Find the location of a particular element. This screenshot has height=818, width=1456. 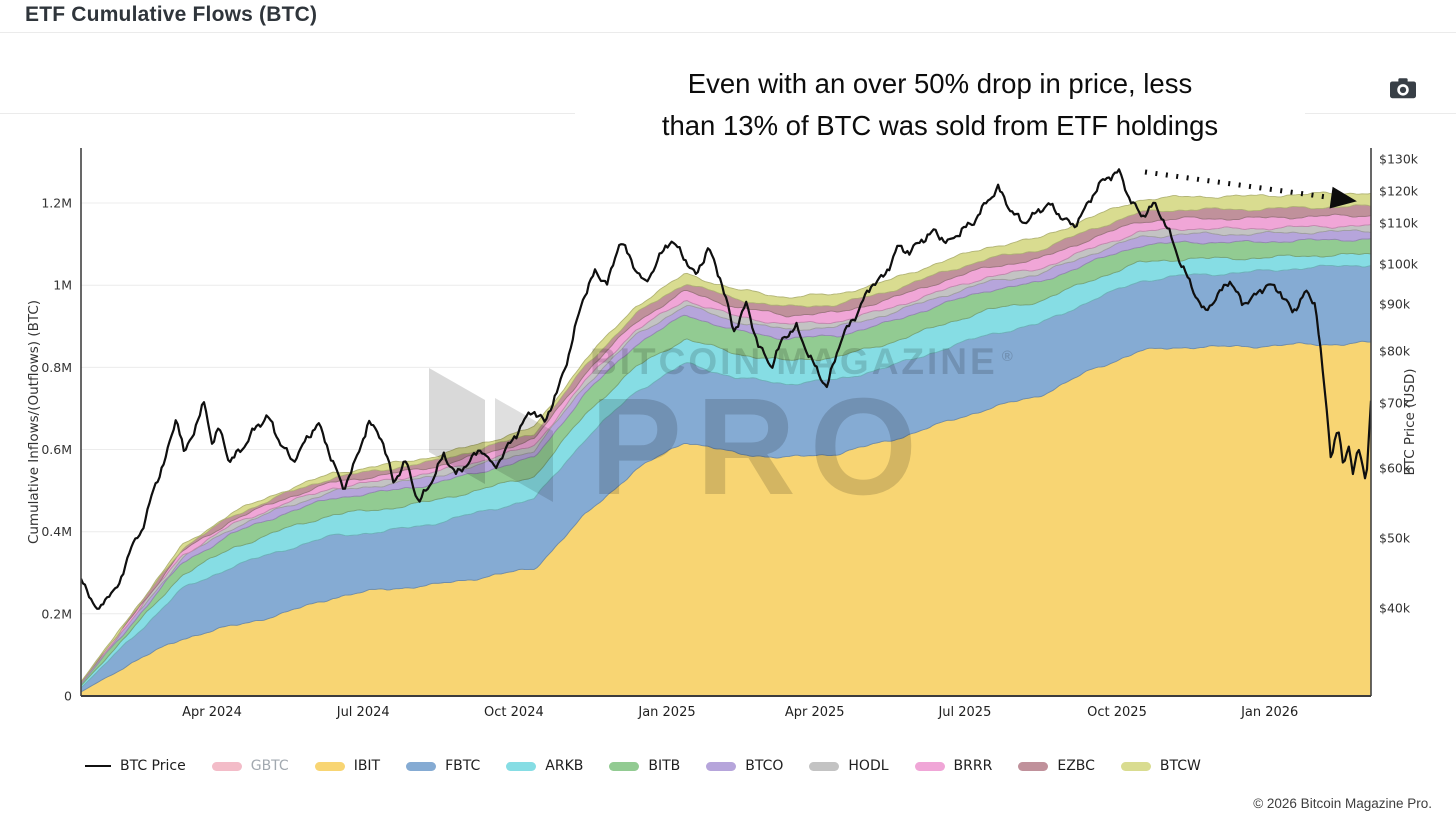

legend-label: BITB is located at coordinates (664, 766).